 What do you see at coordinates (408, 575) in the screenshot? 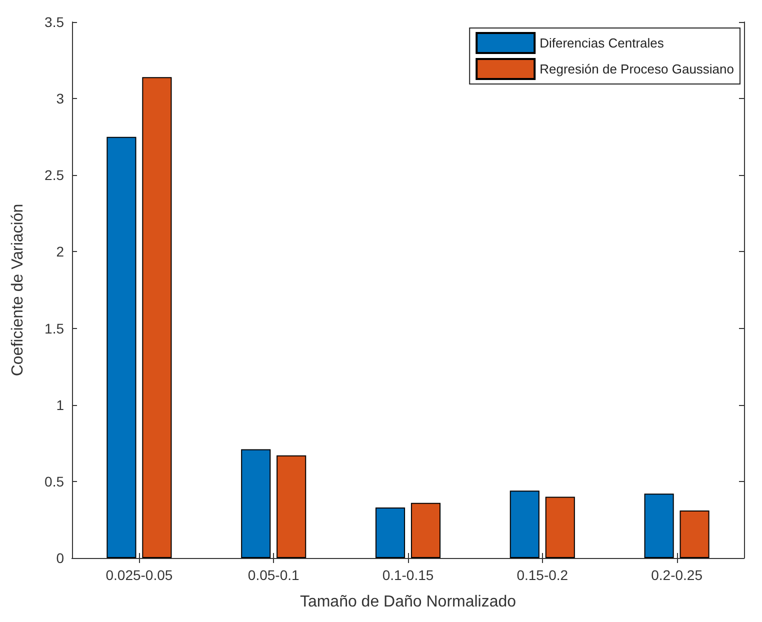
I see `x-tick-label: 0.1-0.15` at bounding box center [408, 575].